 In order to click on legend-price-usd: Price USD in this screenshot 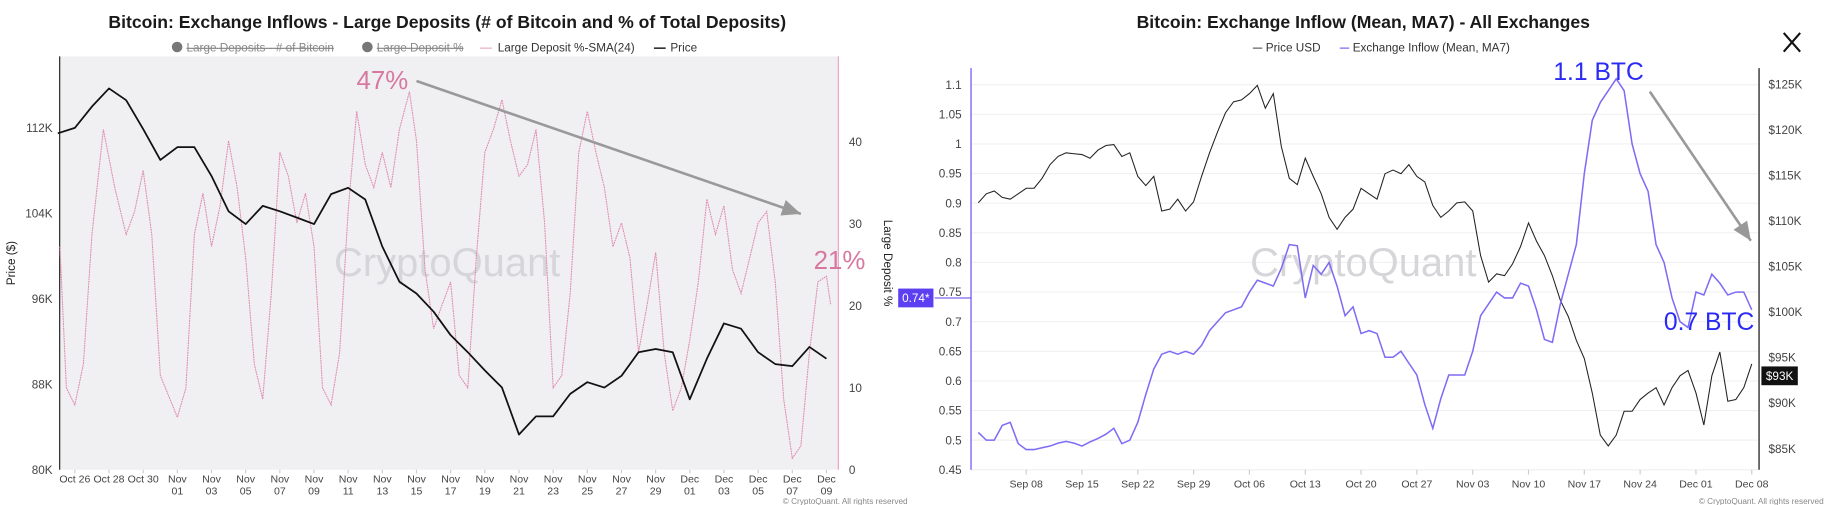, I will do `click(1293, 48)`.